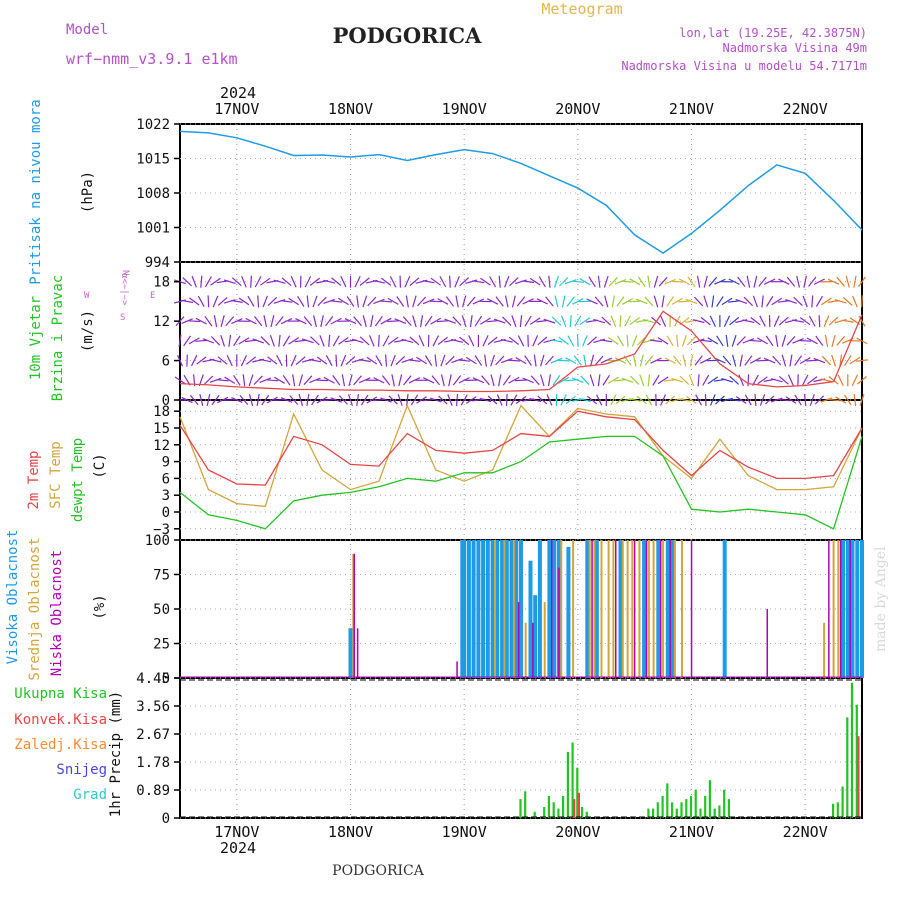 The height and width of the screenshot is (900, 900). What do you see at coordinates (521, 448) in the screenshot?
I see `2m-temp-line` at bounding box center [521, 448].